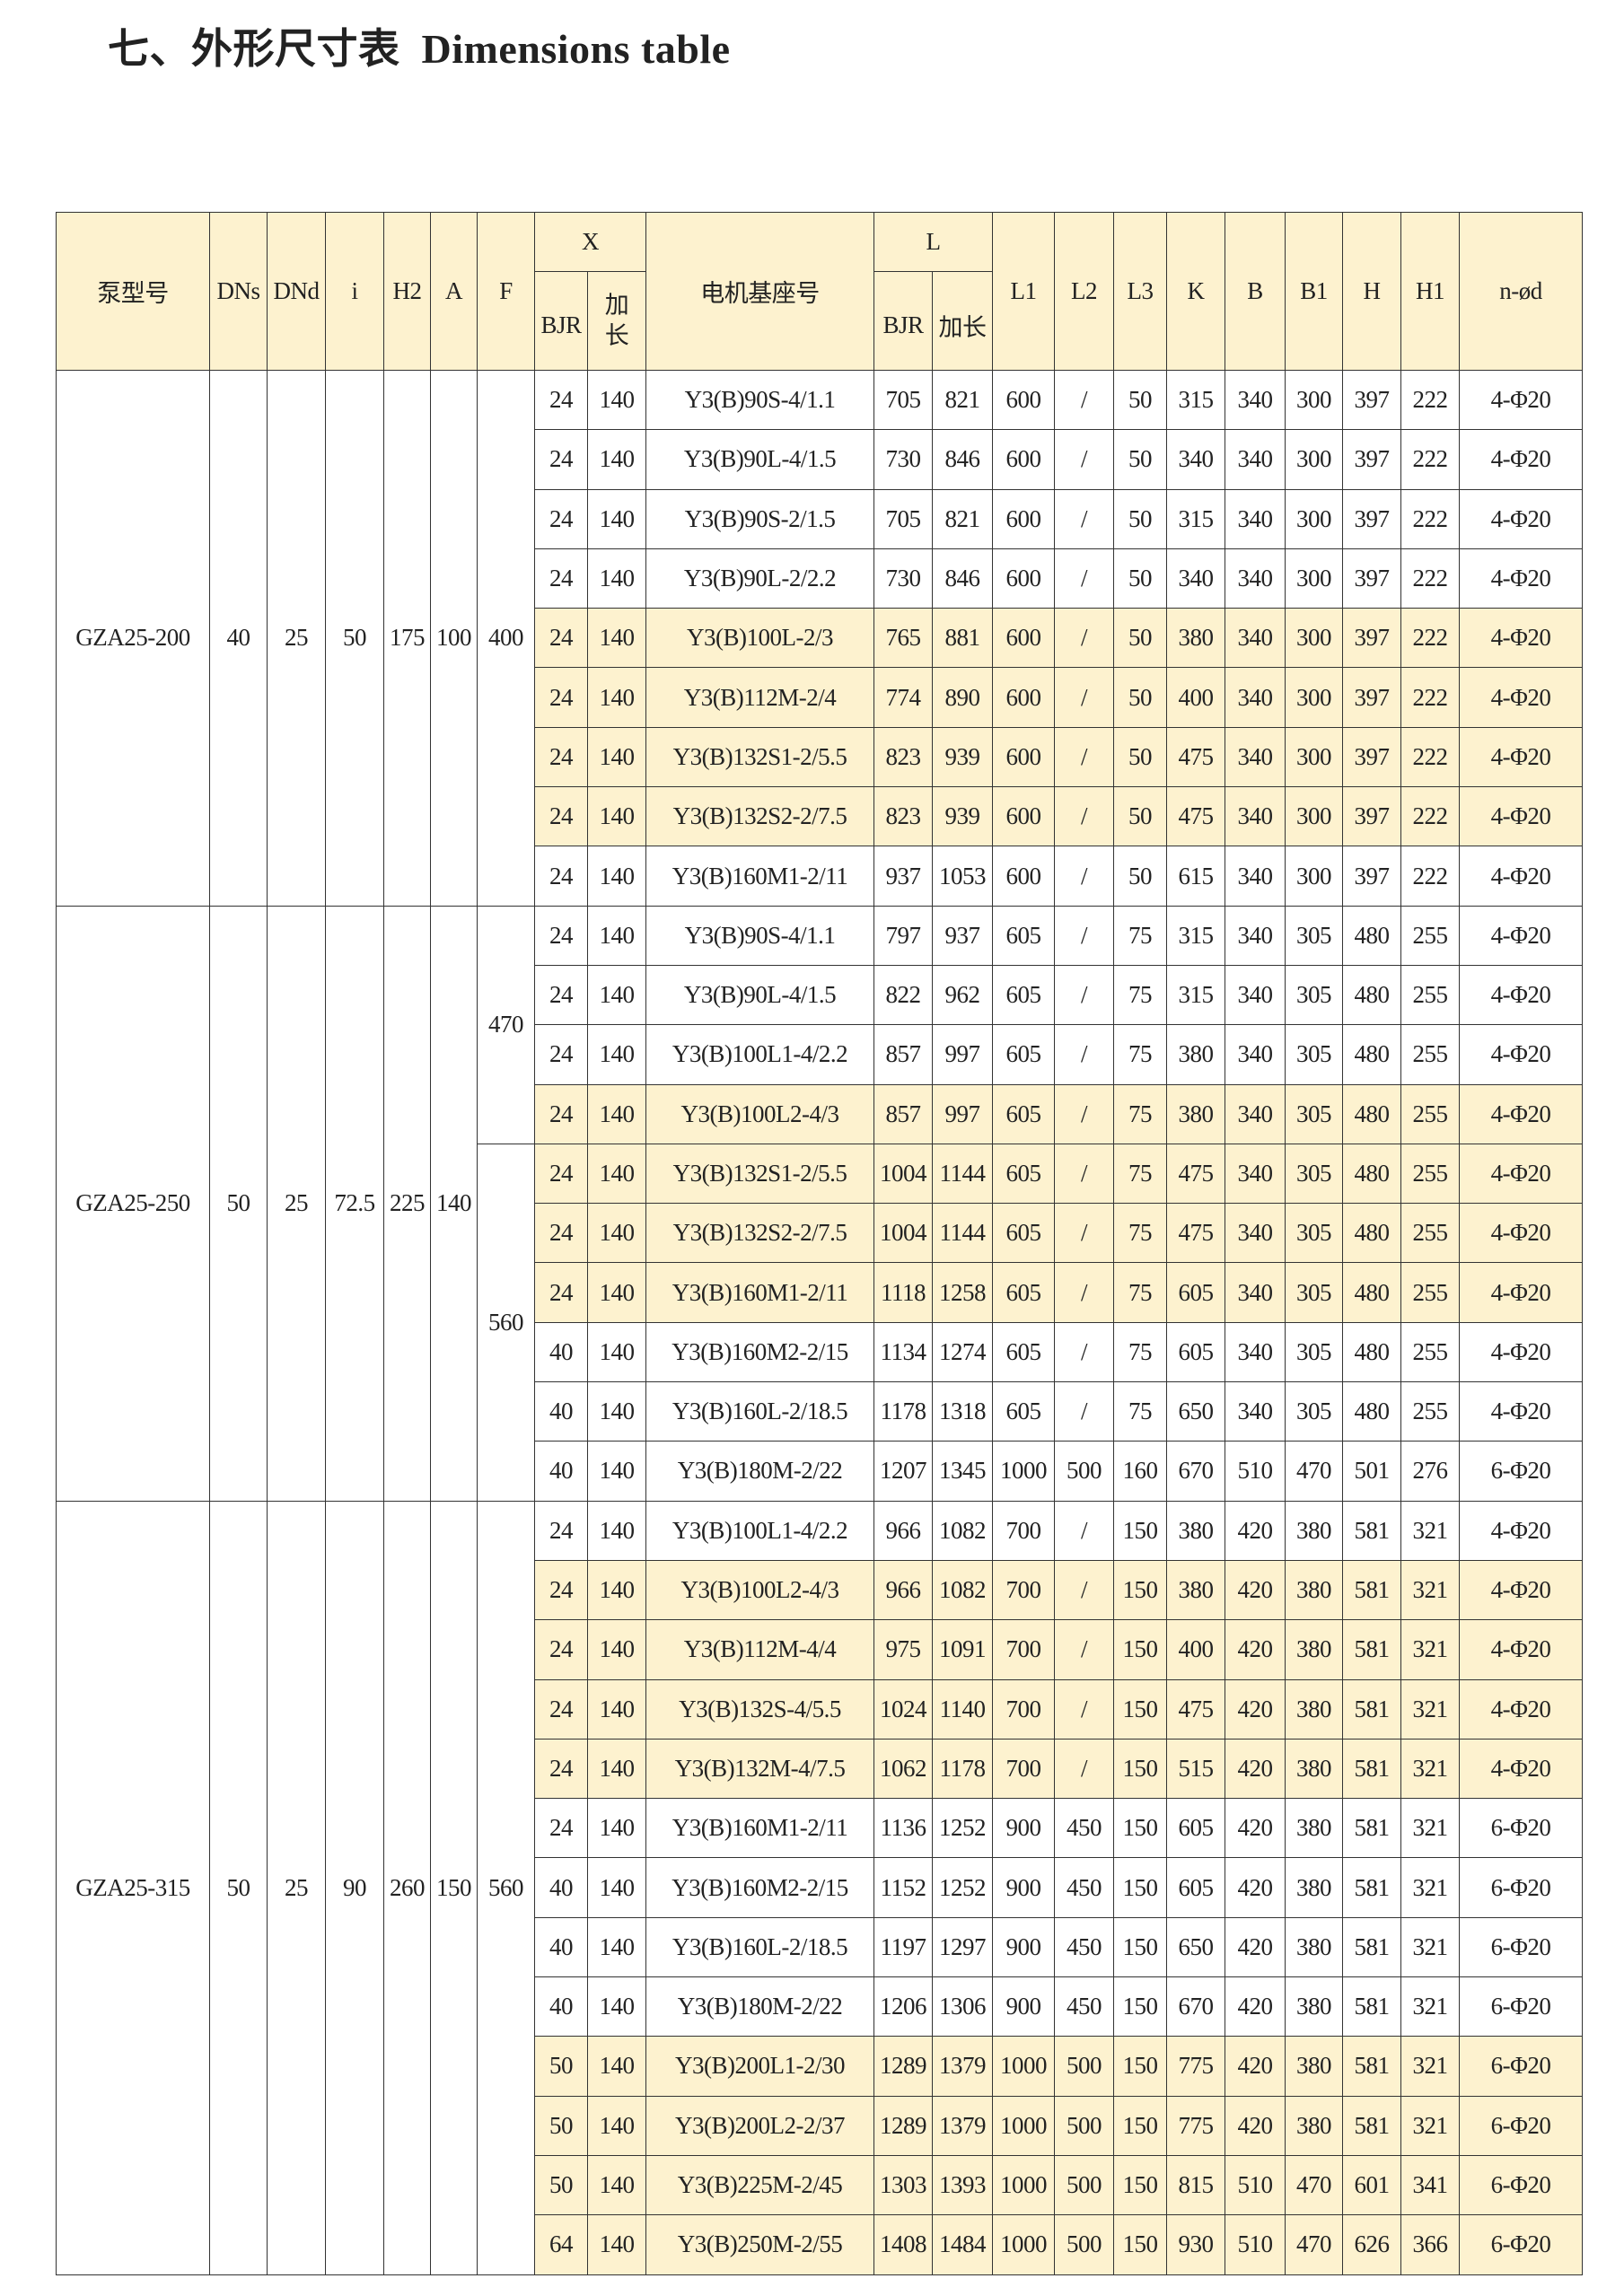  What do you see at coordinates (1430, 291) in the screenshot?
I see `header-h1: H1` at bounding box center [1430, 291].